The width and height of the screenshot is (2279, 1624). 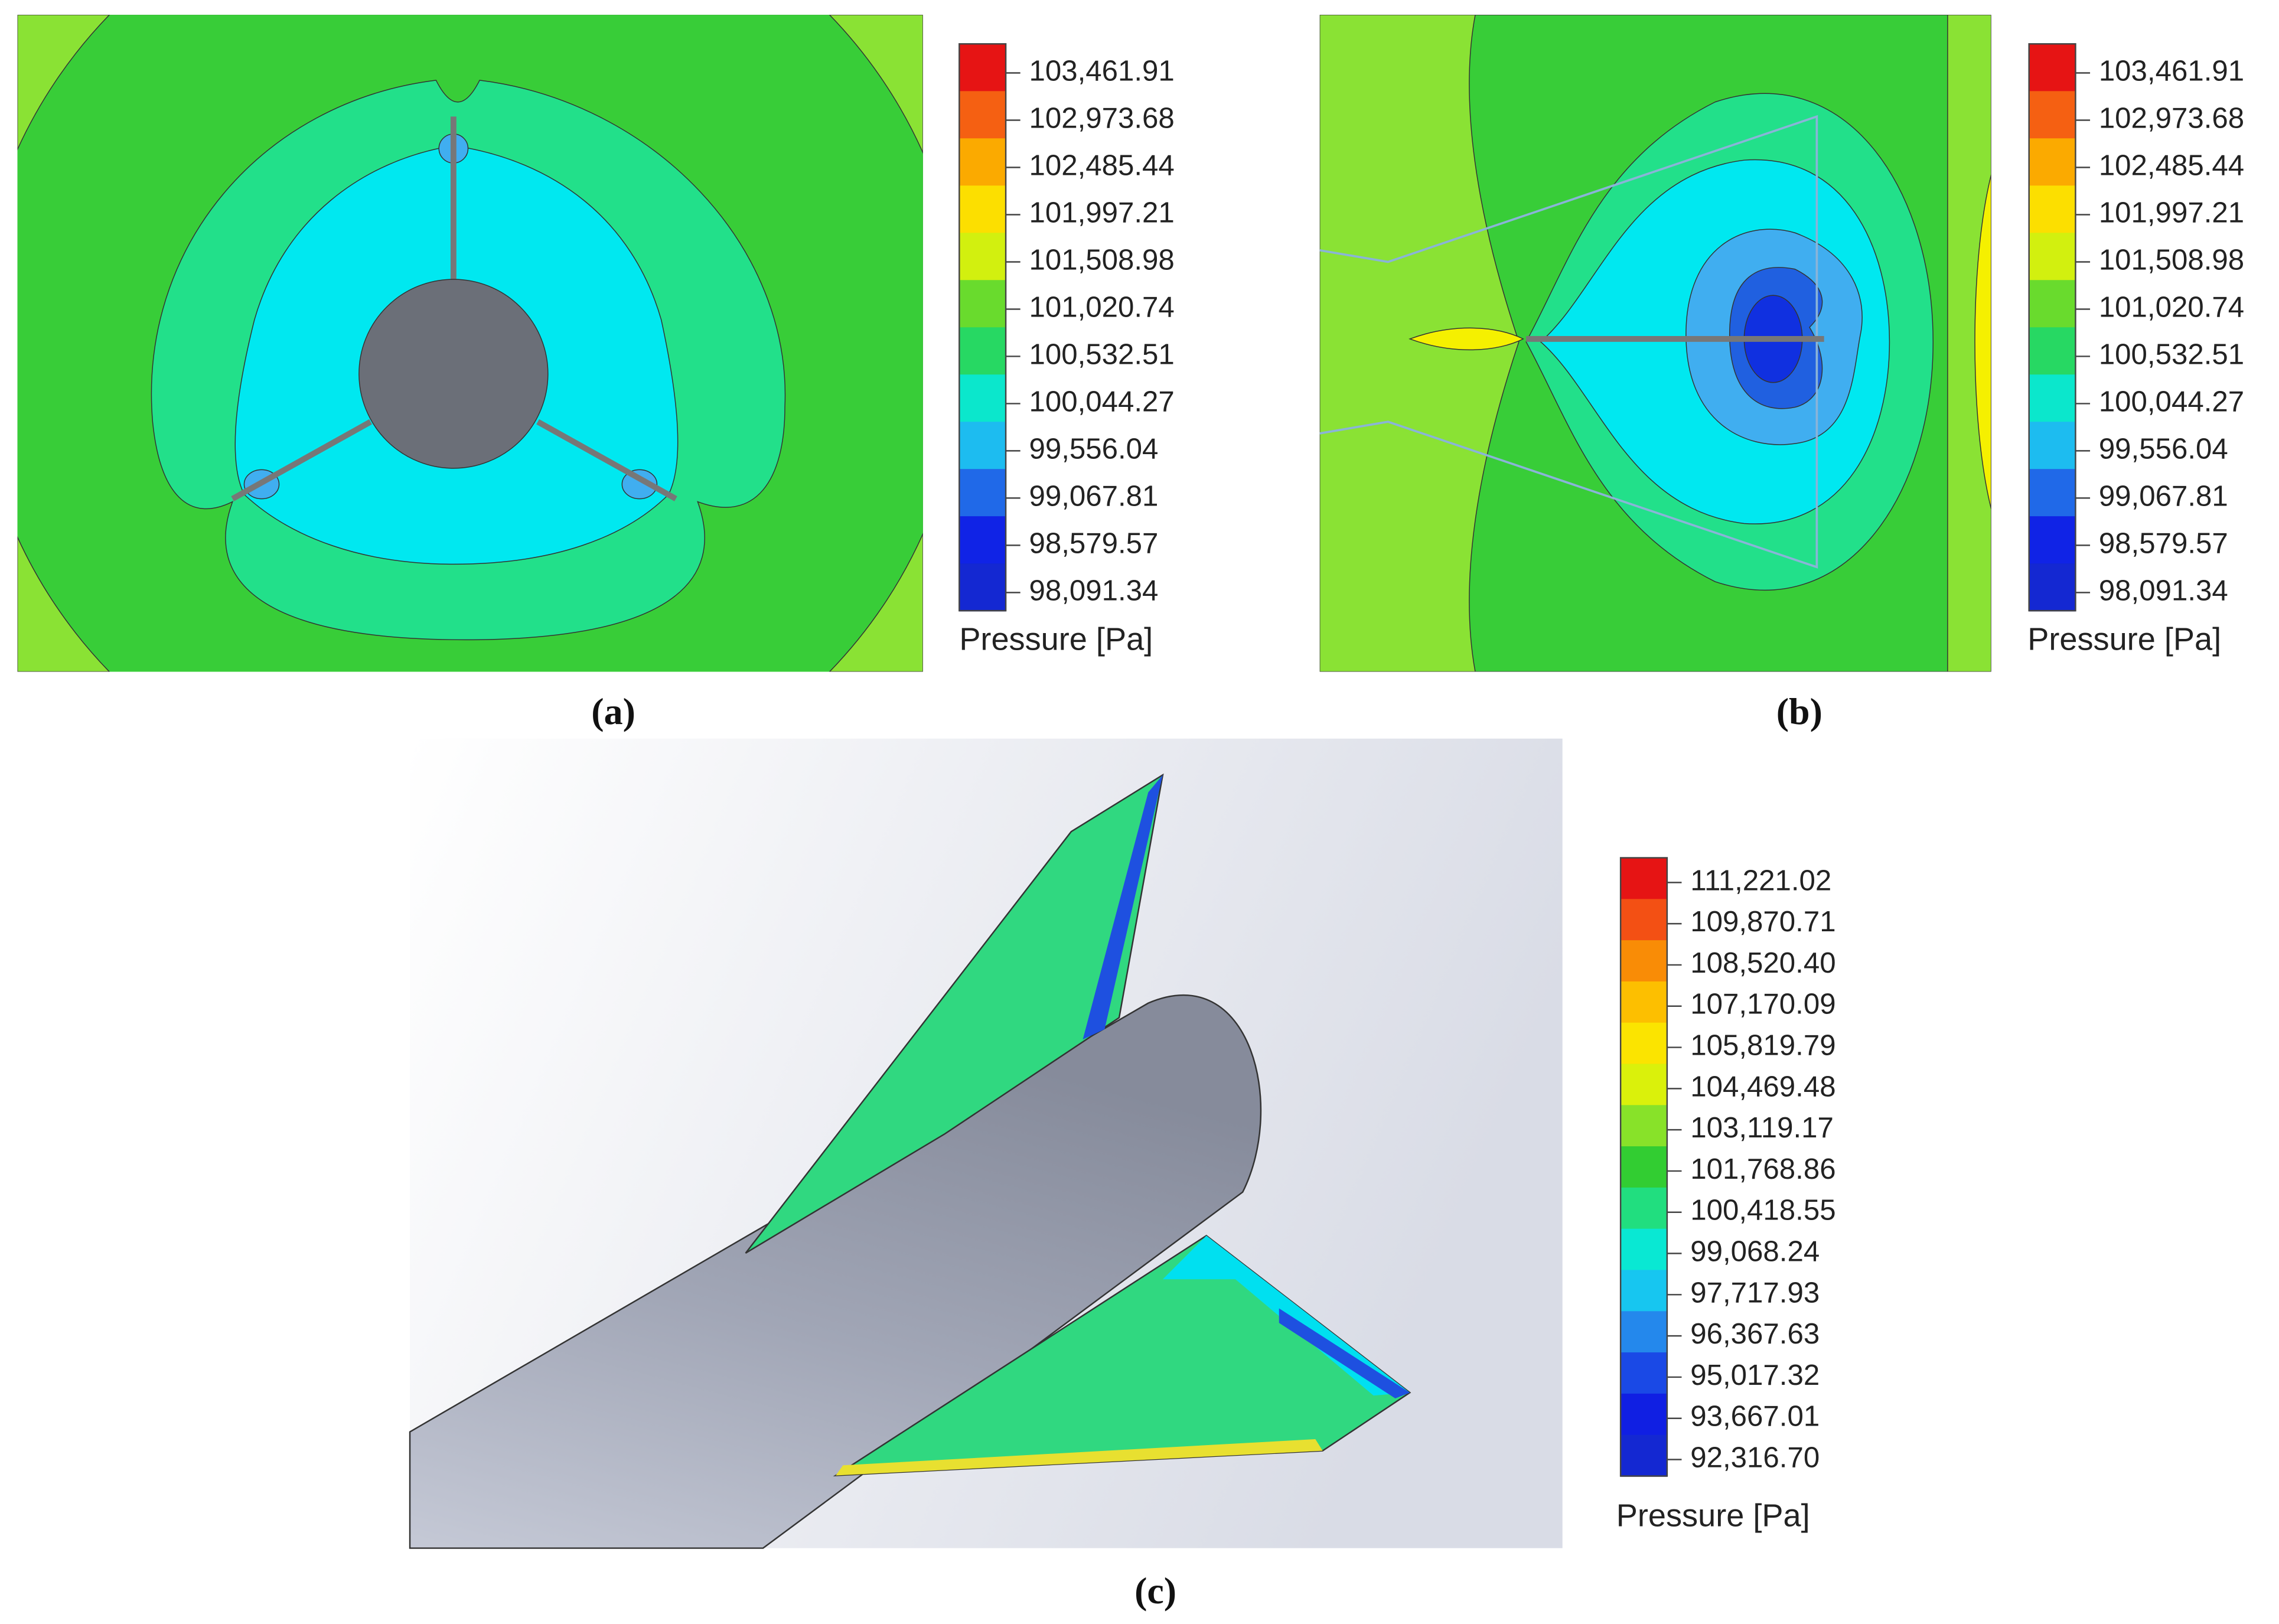 What do you see at coordinates (1762, 1169) in the screenshot?
I see `colorbar-label: 101,768.86` at bounding box center [1762, 1169].